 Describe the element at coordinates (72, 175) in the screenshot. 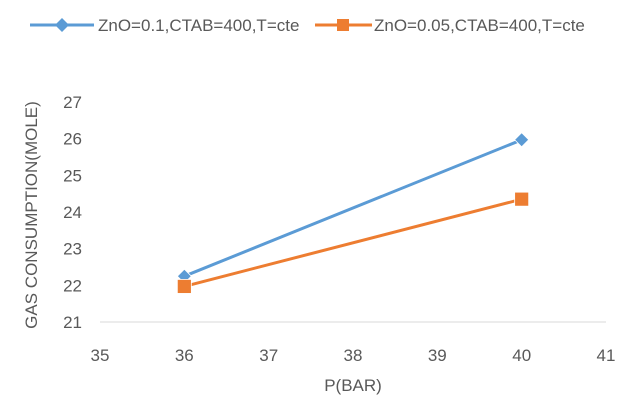

I see `y-tick-label: 25` at that location.